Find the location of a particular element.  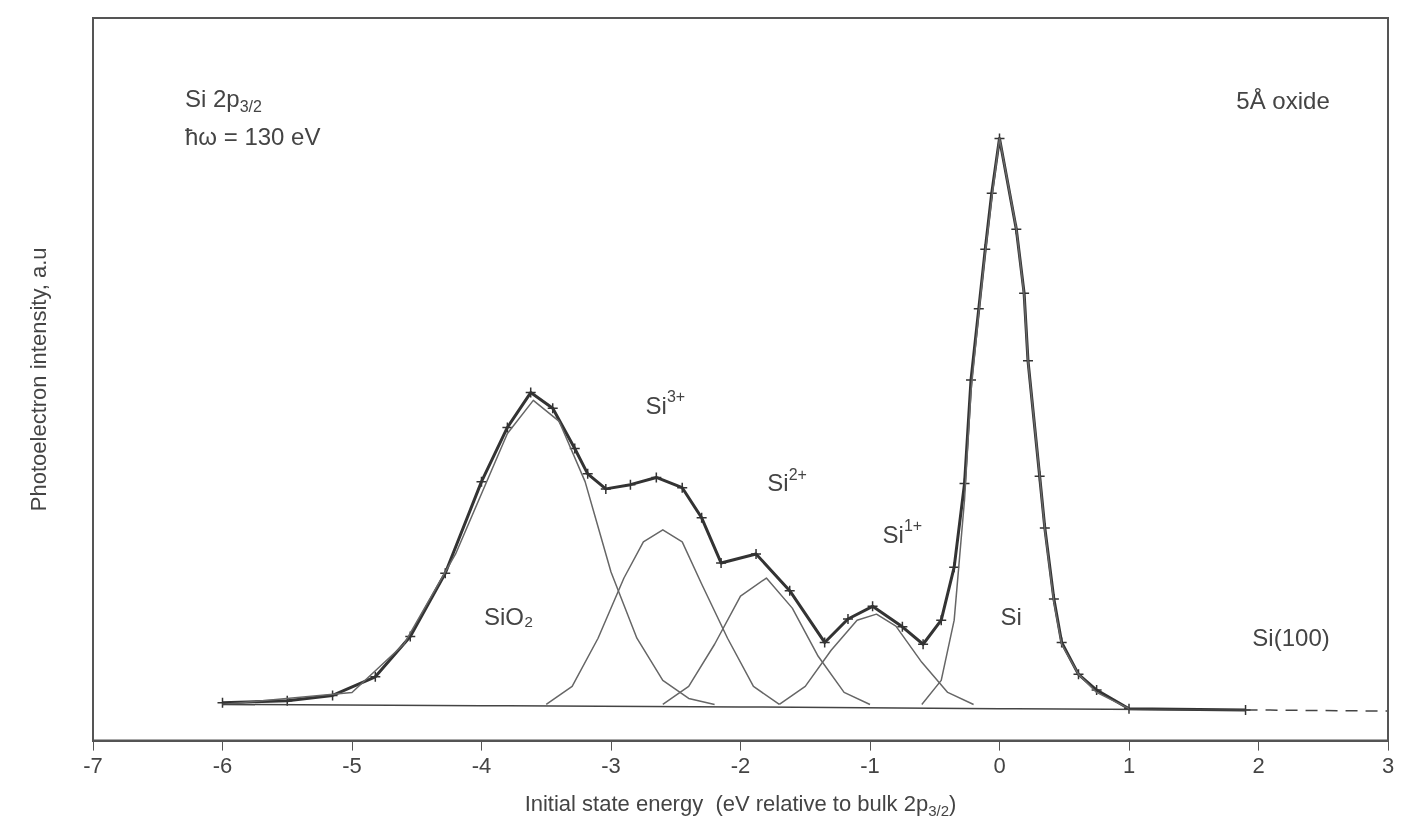

x-tick-label: 3 is located at coordinates (1388, 765).